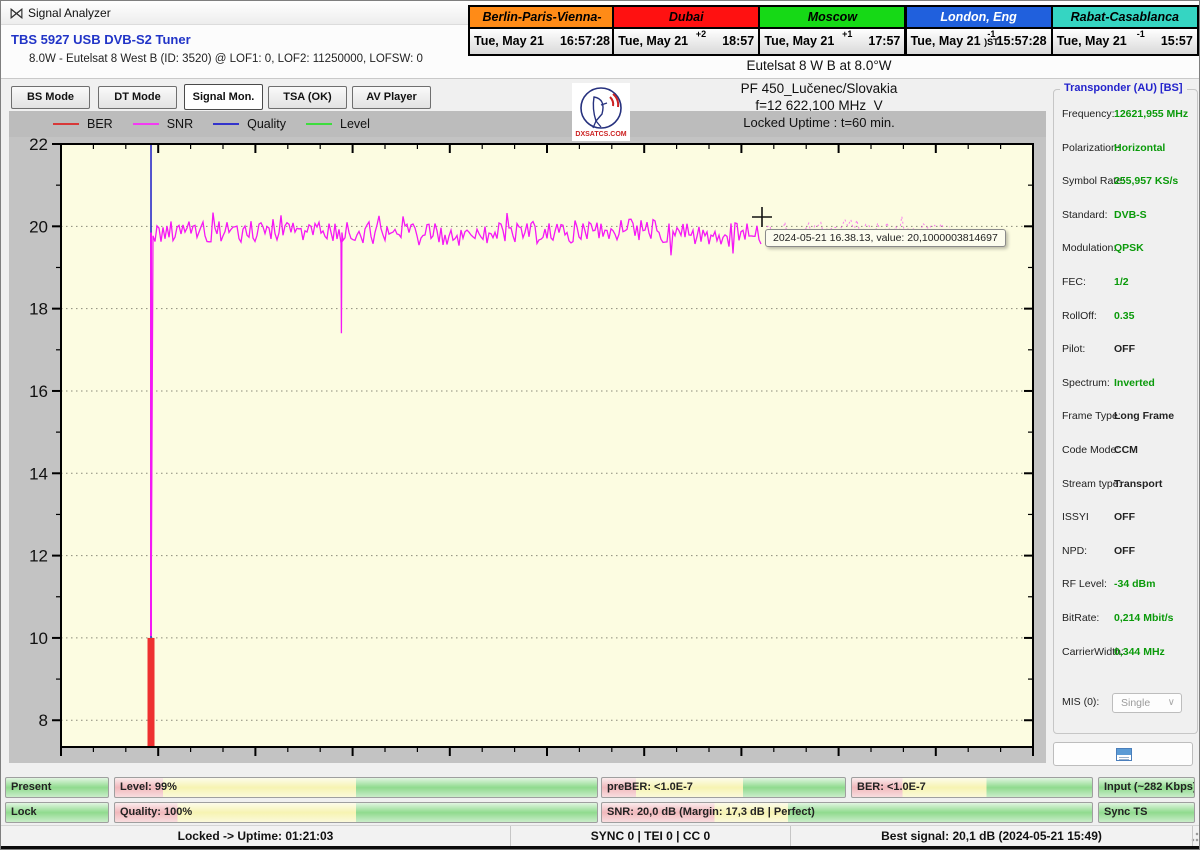  Describe the element at coordinates (762, 217) in the screenshot. I see `crosshair-cursor` at that location.